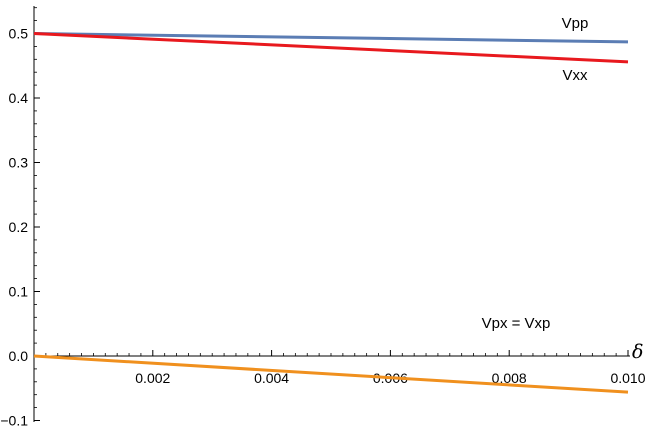 This screenshot has width=649, height=434. What do you see at coordinates (637, 352) in the screenshot?
I see `x-axis-label: δ` at bounding box center [637, 352].